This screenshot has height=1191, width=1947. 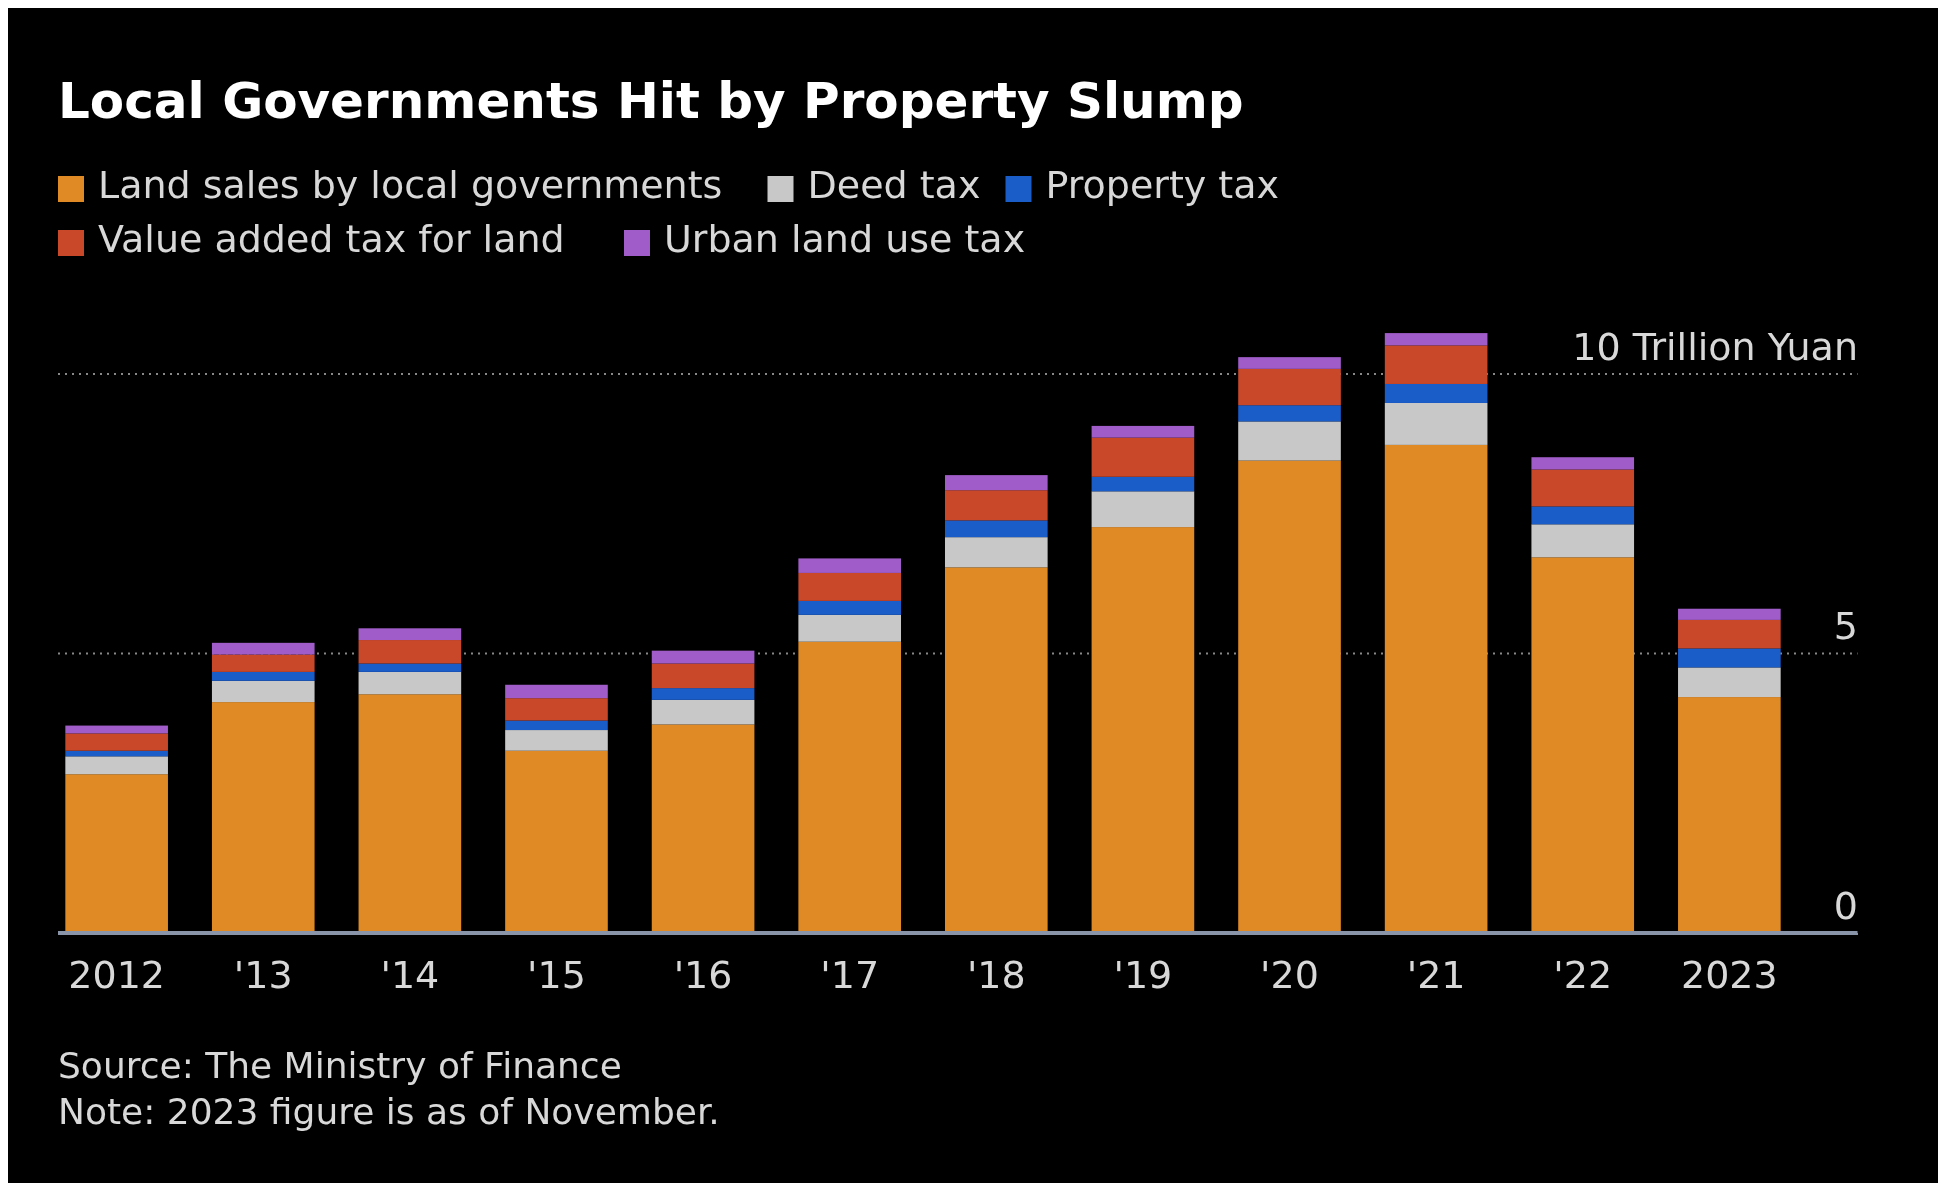 What do you see at coordinates (845, 239) in the screenshot?
I see `legend-label: Urban land use tax` at bounding box center [845, 239].